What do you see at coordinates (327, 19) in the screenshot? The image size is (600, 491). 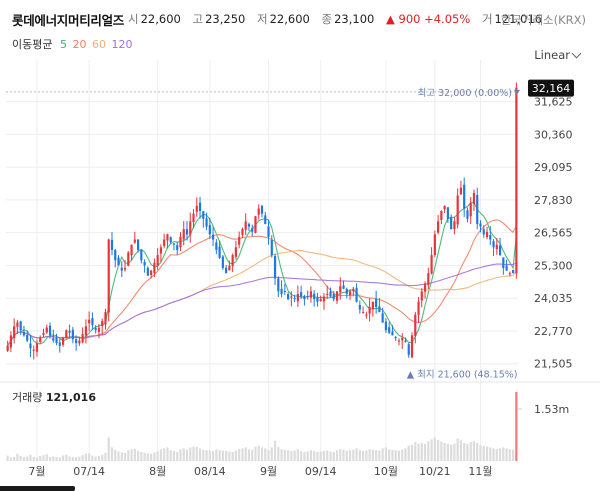 I see `close-label: 종` at bounding box center [327, 19].